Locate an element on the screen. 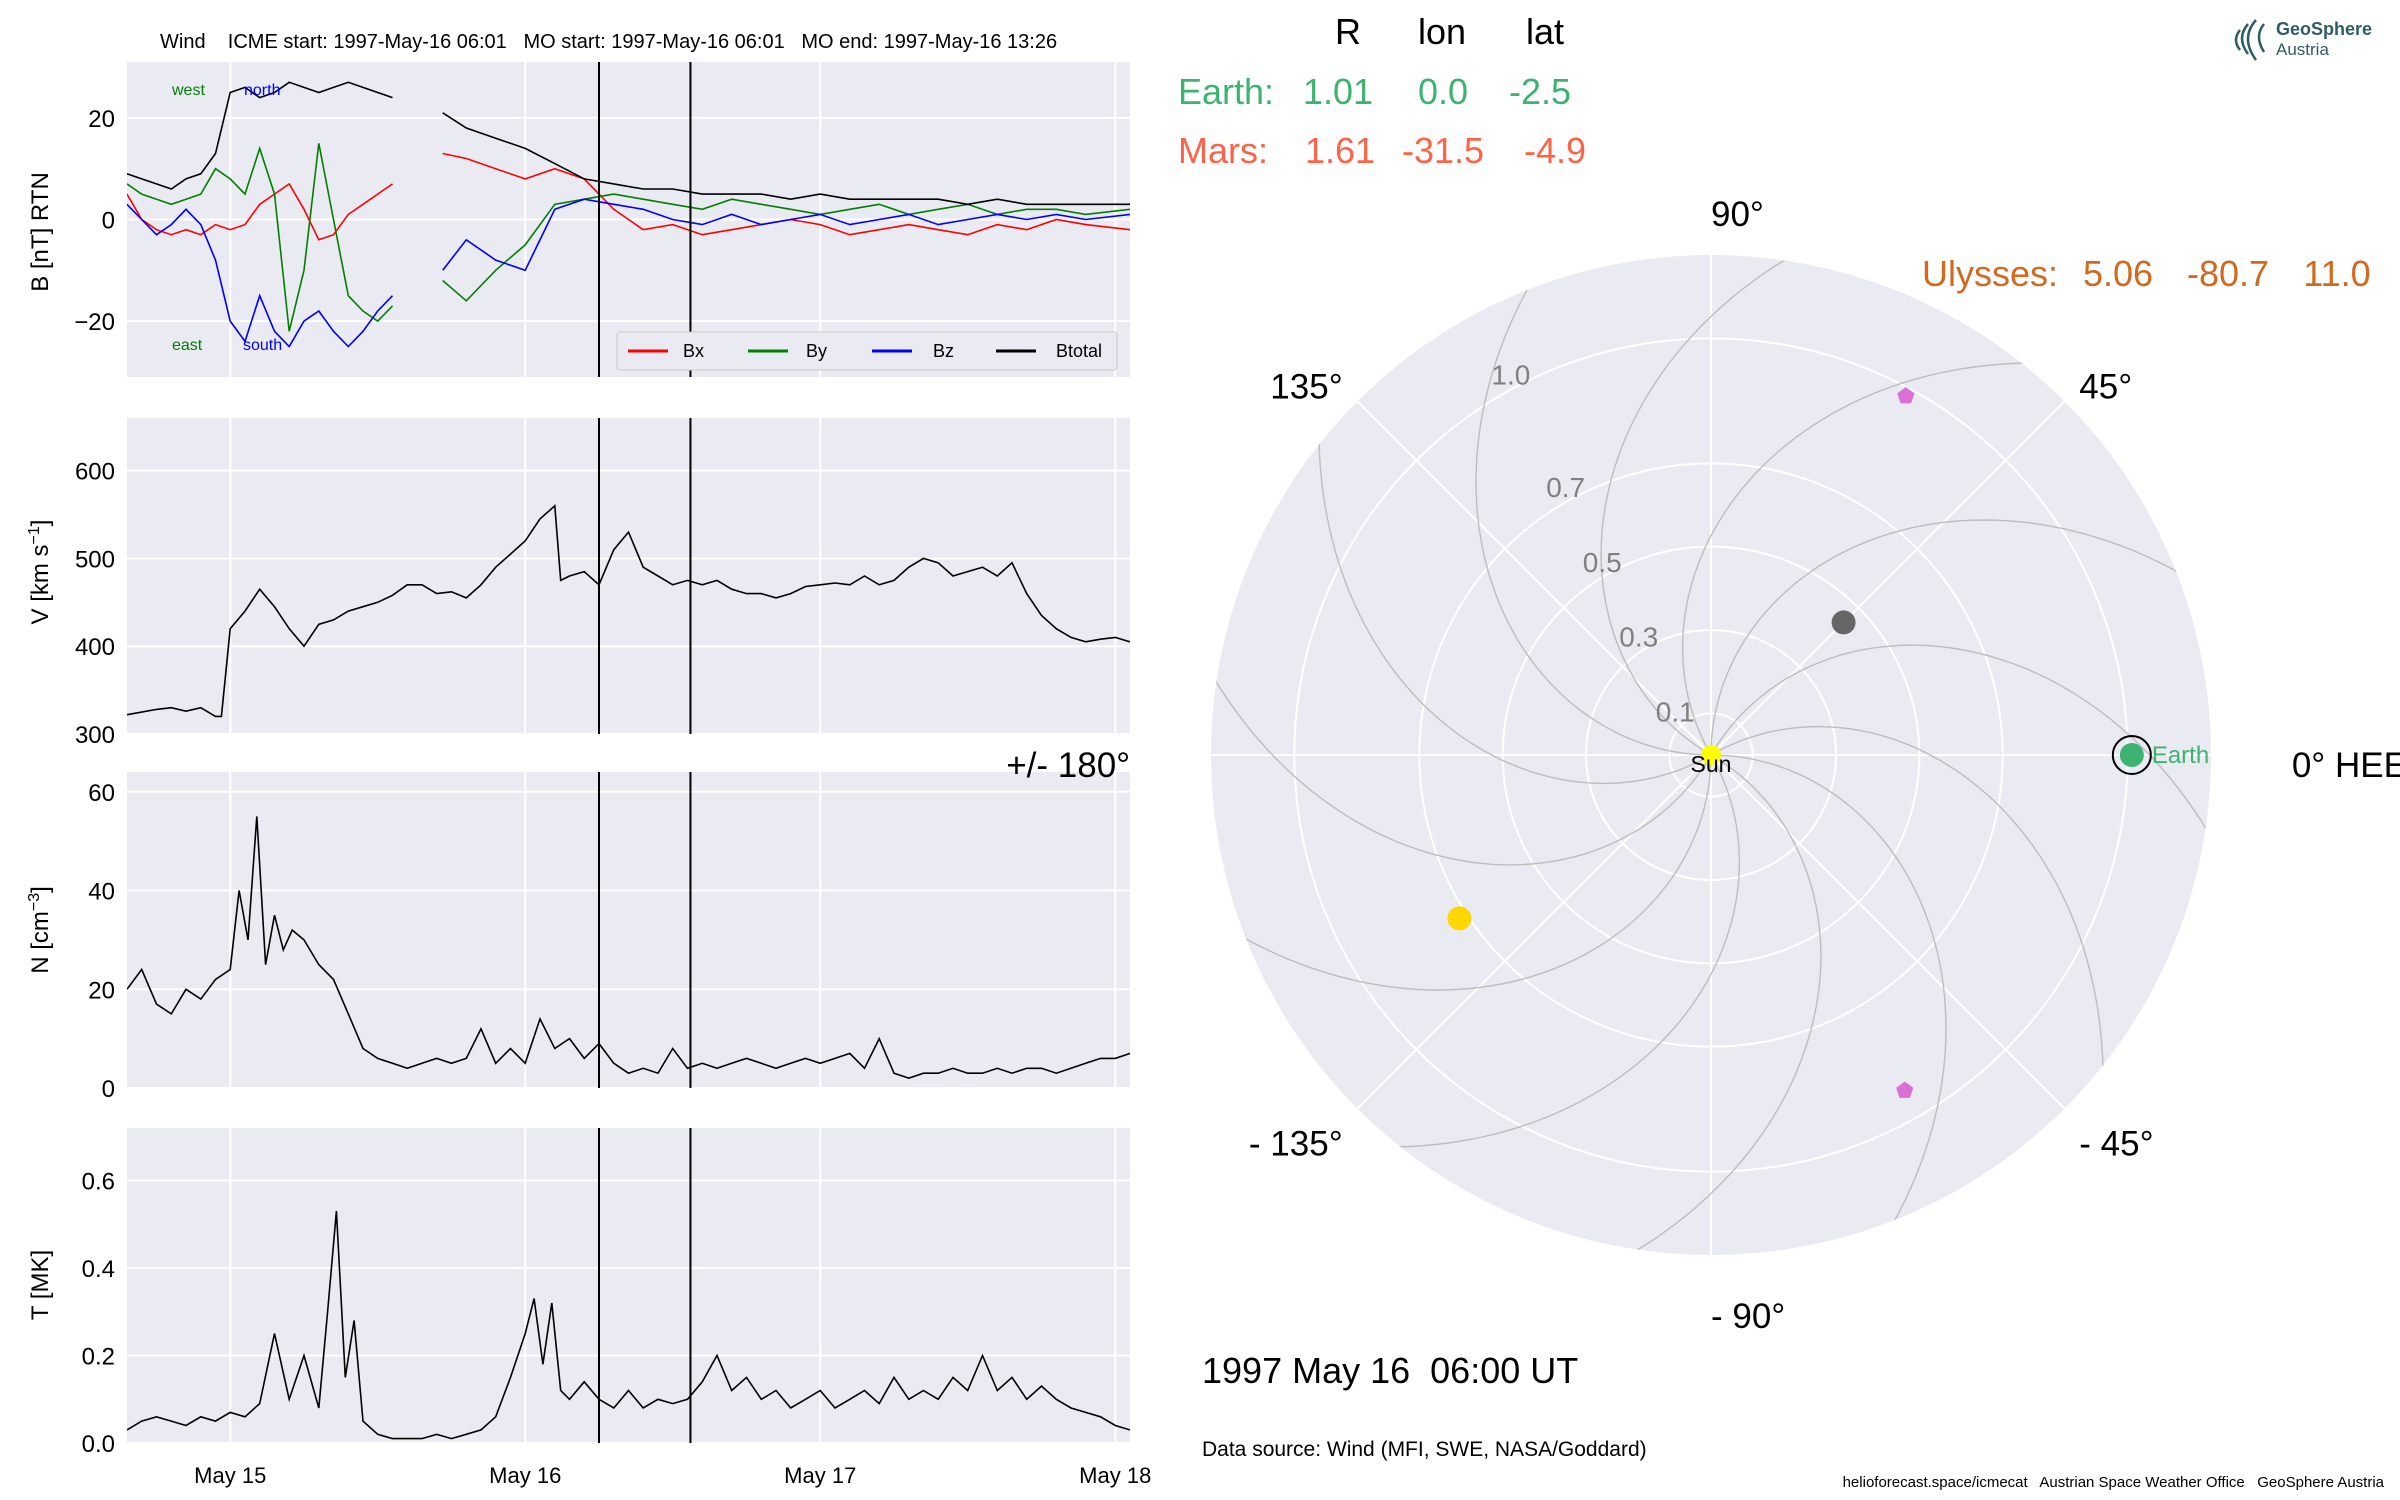 The image size is (2400, 1500). y-tick-label: 0.4 is located at coordinates (98, 1269).